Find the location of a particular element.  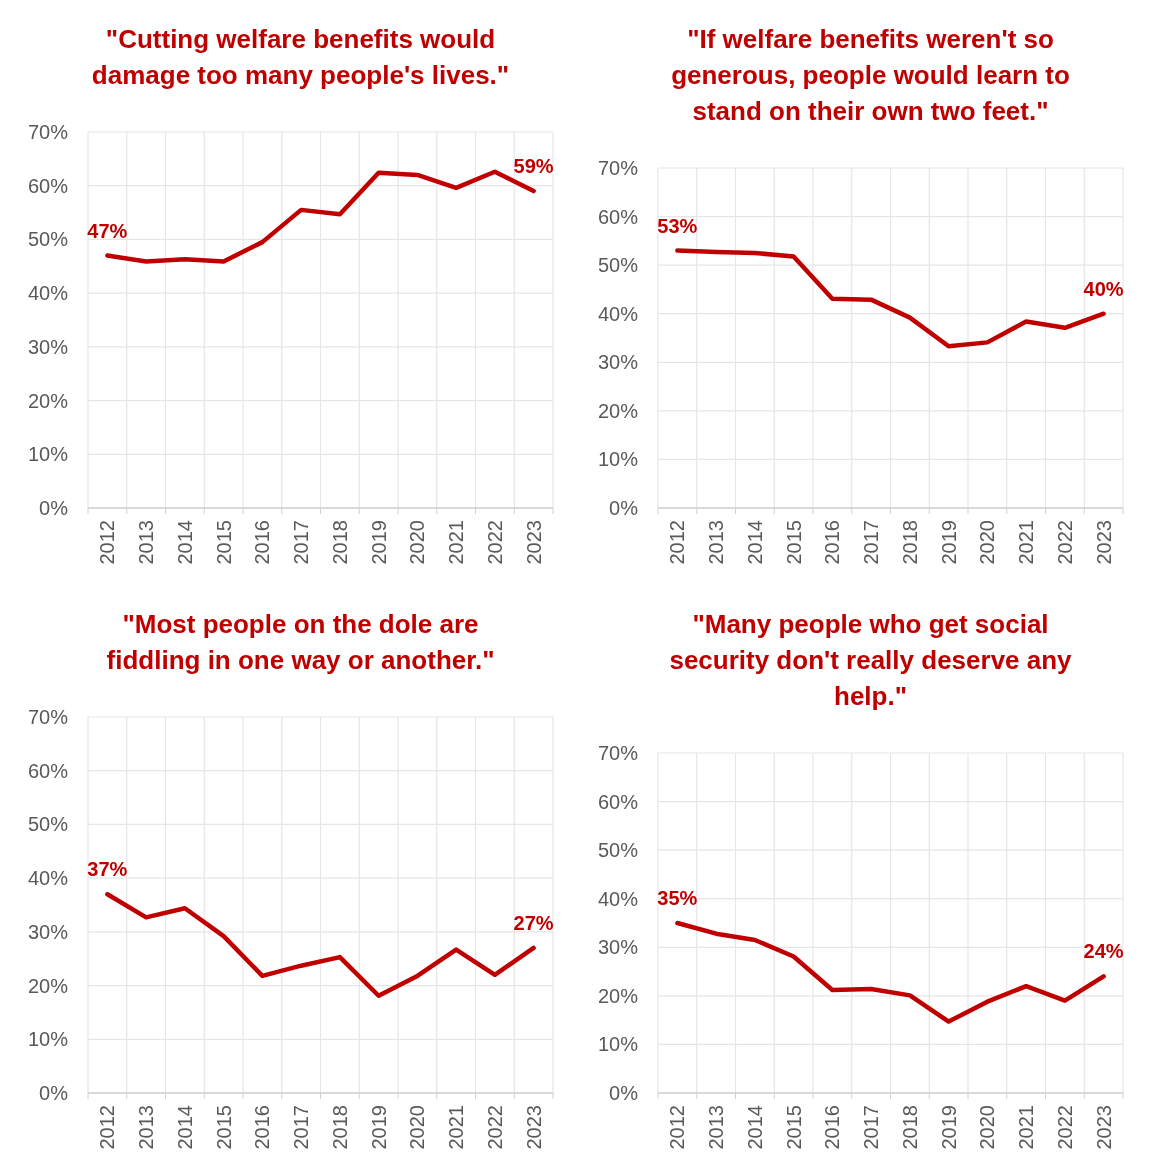

data-label: 27% is located at coordinates (533, 922).